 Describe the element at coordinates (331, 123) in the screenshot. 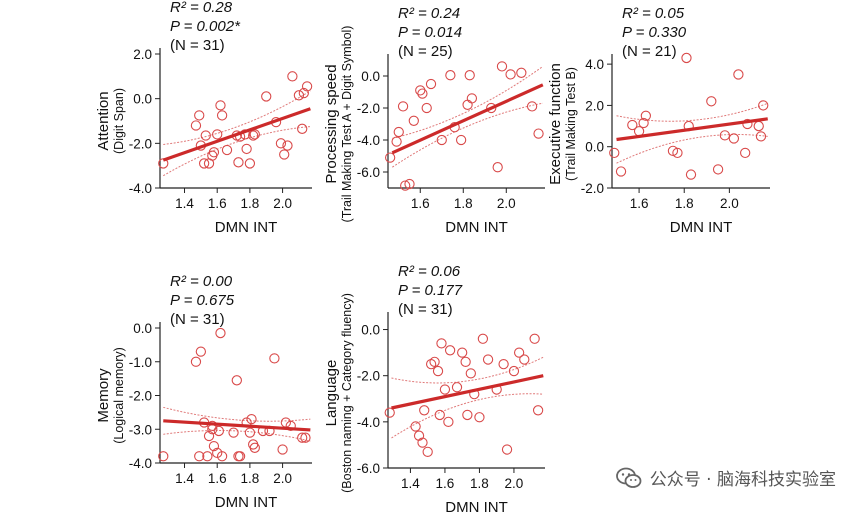

I see `y-axis-label: Processing speed` at that location.